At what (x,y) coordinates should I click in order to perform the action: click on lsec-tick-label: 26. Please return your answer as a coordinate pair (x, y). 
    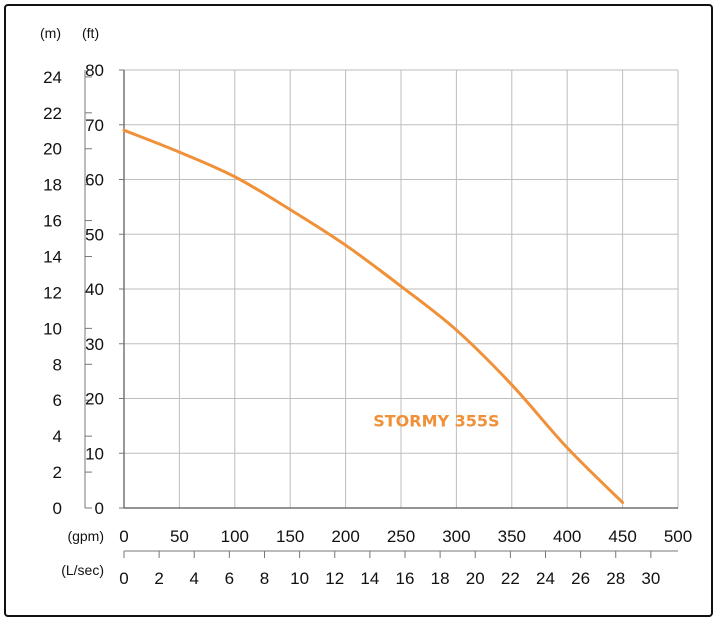
    Looking at the image, I should click on (580, 578).